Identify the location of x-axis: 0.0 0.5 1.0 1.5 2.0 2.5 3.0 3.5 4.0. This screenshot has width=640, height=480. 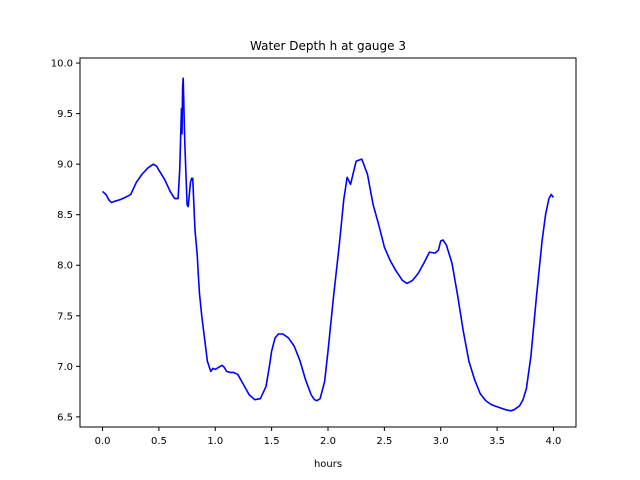
(328, 437).